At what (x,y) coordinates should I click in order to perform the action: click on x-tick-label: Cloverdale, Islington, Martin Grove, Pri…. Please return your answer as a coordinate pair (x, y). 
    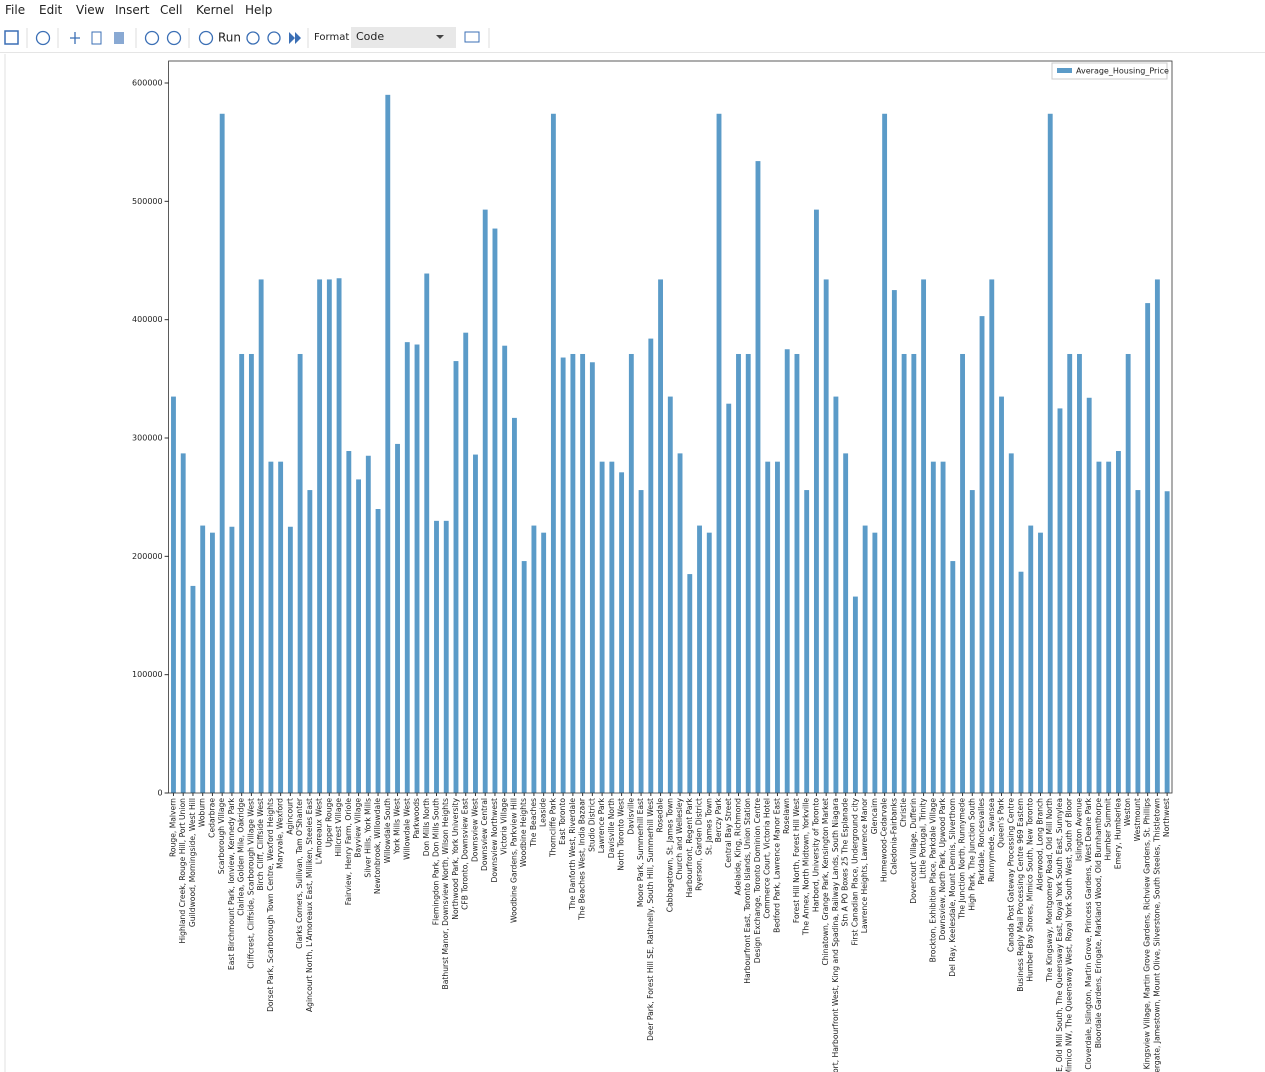
    Looking at the image, I should click on (1088, 933).